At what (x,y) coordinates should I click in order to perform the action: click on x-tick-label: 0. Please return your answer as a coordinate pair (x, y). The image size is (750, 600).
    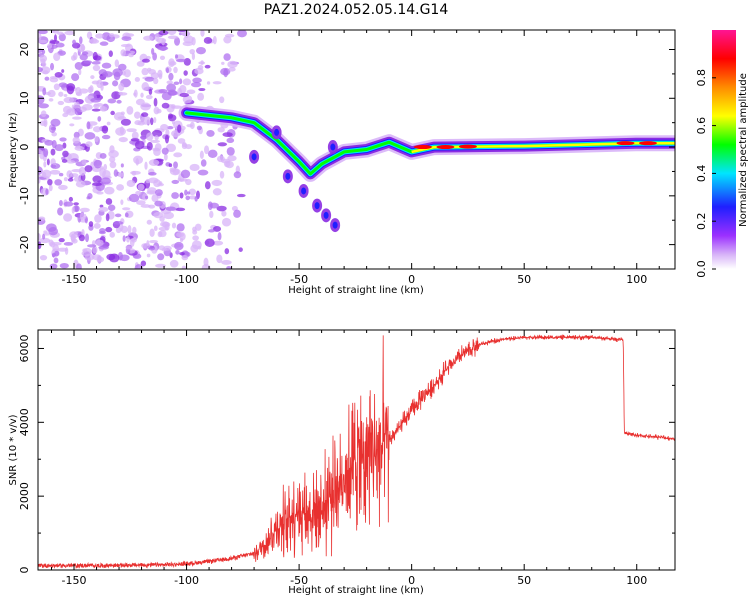
    Looking at the image, I should click on (411, 580).